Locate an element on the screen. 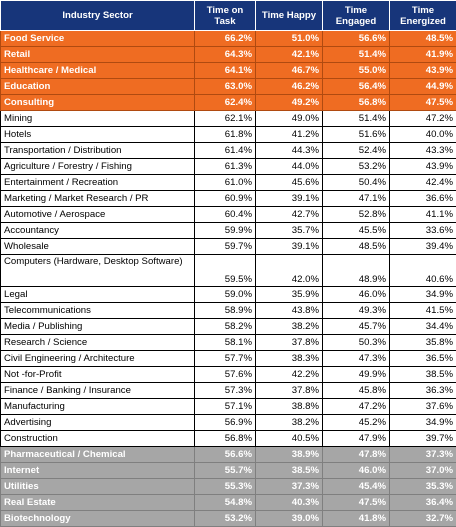 Image resolution: width=456 pixels, height=527 pixels. sector-cell: Automotive / Aerospace is located at coordinates (98, 215).